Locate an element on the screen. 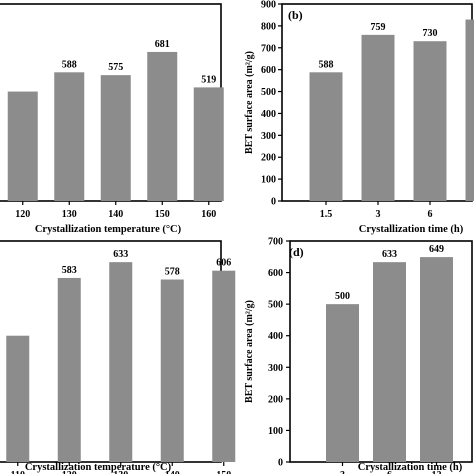 This screenshot has height=474, width=474. panel-1-x-tick-label-3: 140 is located at coordinates (115, 214).